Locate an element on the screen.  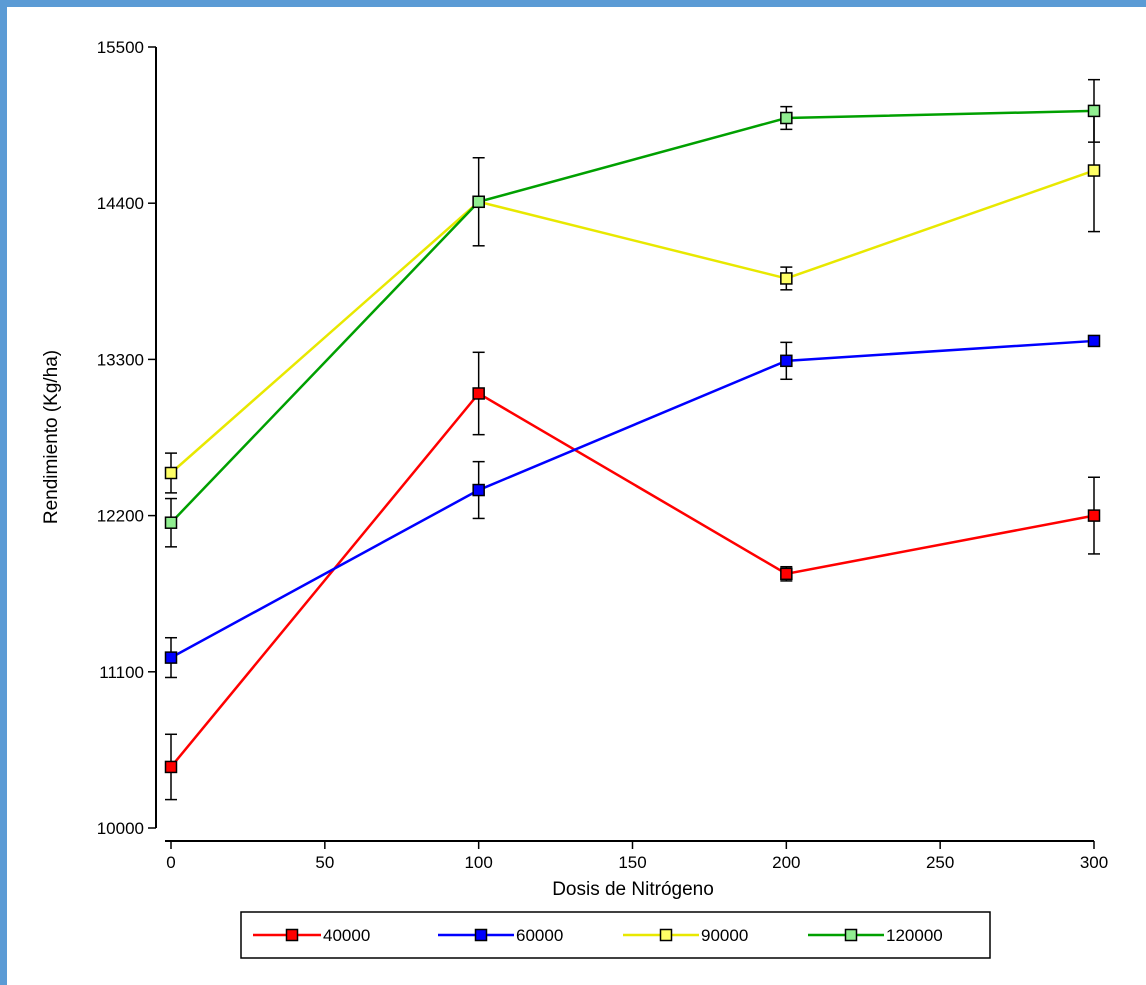
legend-item-60000: 60000 is located at coordinates (500, 935).